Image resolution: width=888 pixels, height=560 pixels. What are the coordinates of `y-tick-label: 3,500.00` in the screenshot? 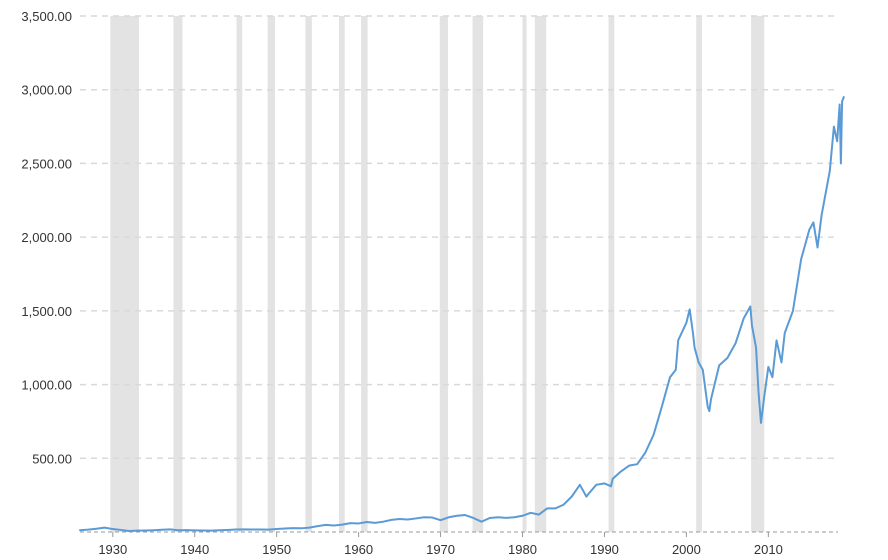 It's located at (46, 16).